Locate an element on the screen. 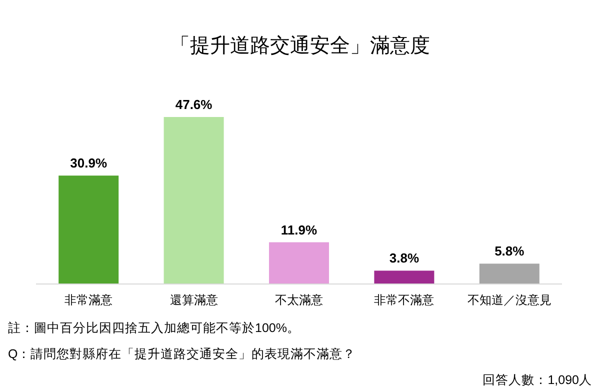 The height and width of the screenshot is (392, 600). data-label: 5.8% is located at coordinates (509, 251).